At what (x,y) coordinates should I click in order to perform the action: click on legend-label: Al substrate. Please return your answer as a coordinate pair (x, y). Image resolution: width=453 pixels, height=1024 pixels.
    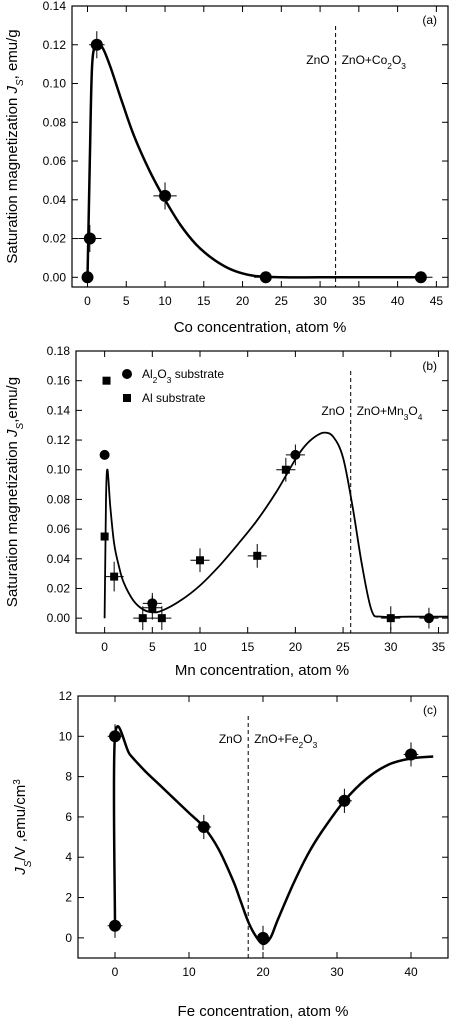
    Looking at the image, I should click on (174, 398).